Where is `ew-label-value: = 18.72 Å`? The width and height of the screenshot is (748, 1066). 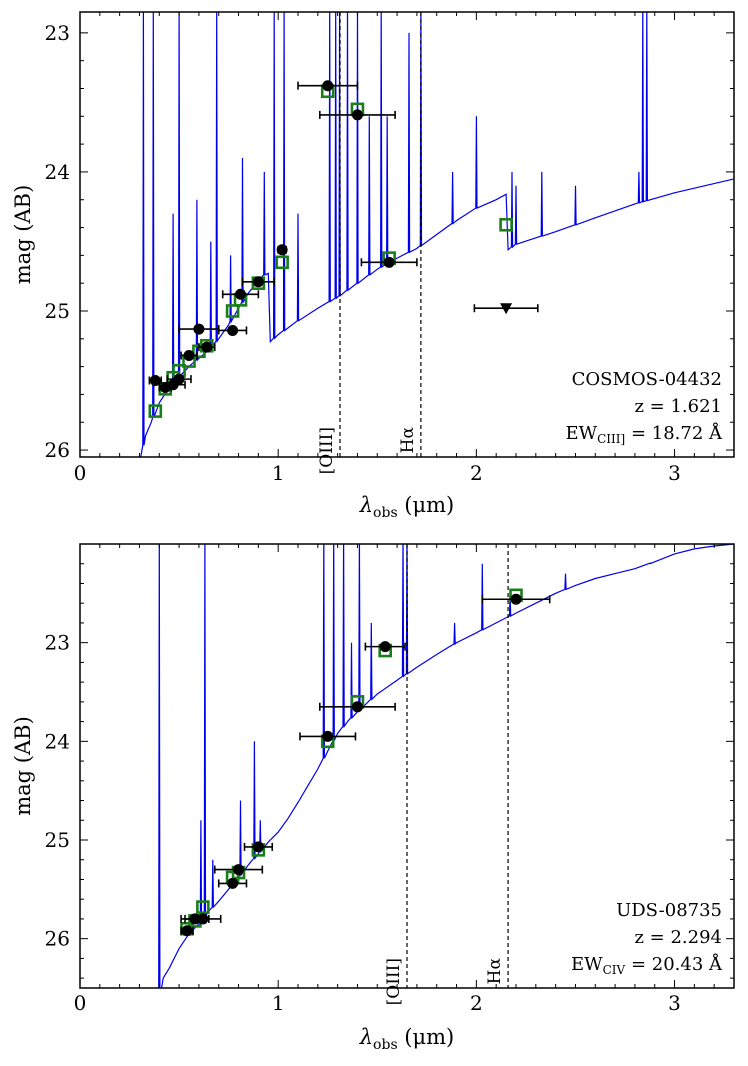
ew-label-value: = 18.72 Å is located at coordinates (674, 433).